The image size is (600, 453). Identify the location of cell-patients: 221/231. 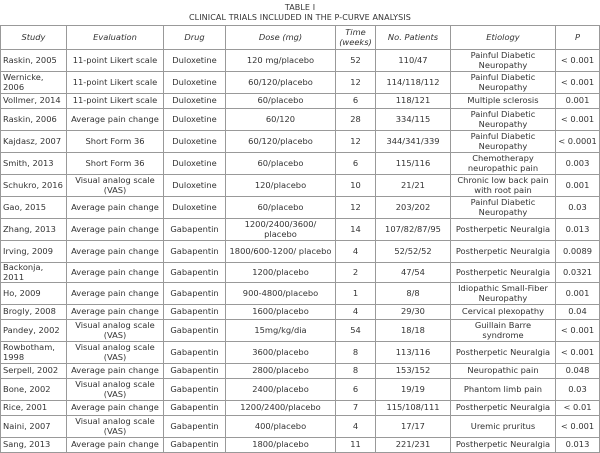
(413, 445).